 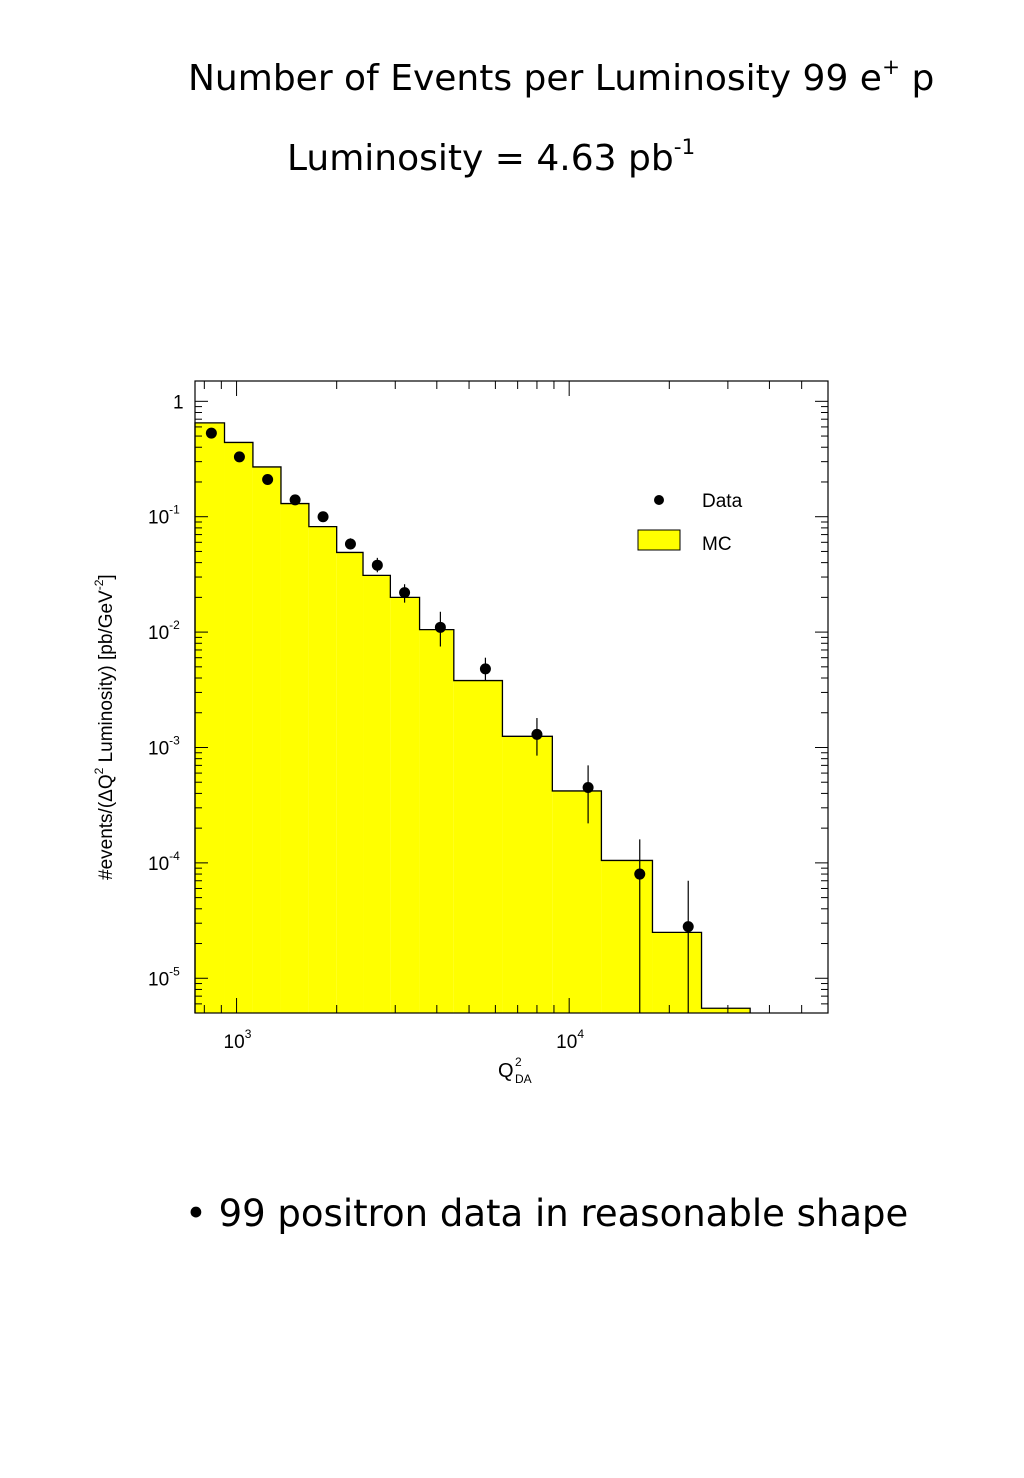 What do you see at coordinates (238, 1040) in the screenshot?
I see `x-tick-label: 10³` at bounding box center [238, 1040].